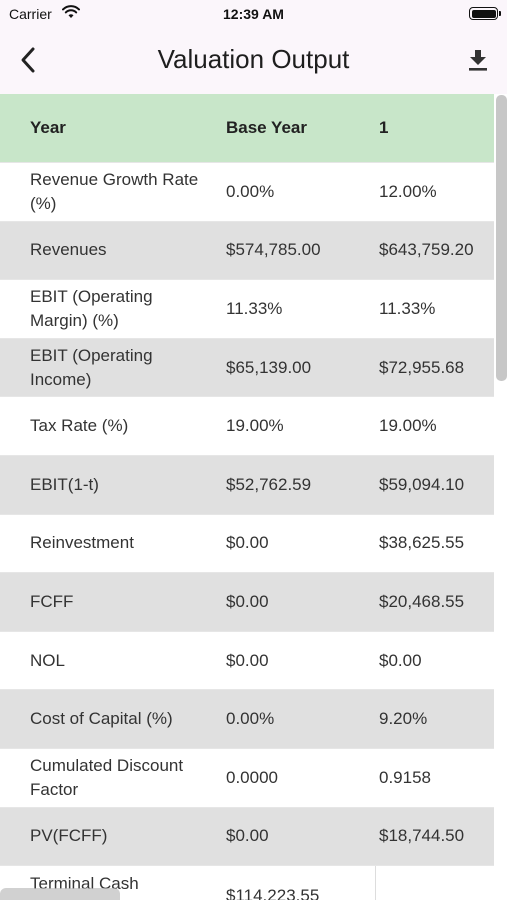  I want to click on row-label: PV(FCFF), so click(69, 836).